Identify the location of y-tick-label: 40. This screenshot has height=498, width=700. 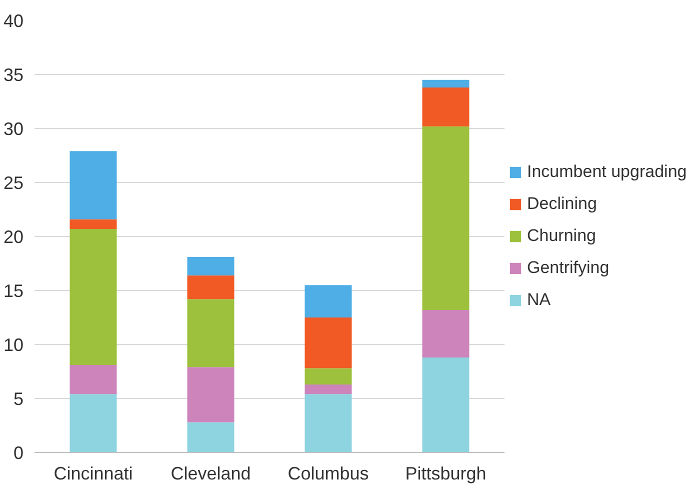
(13, 21).